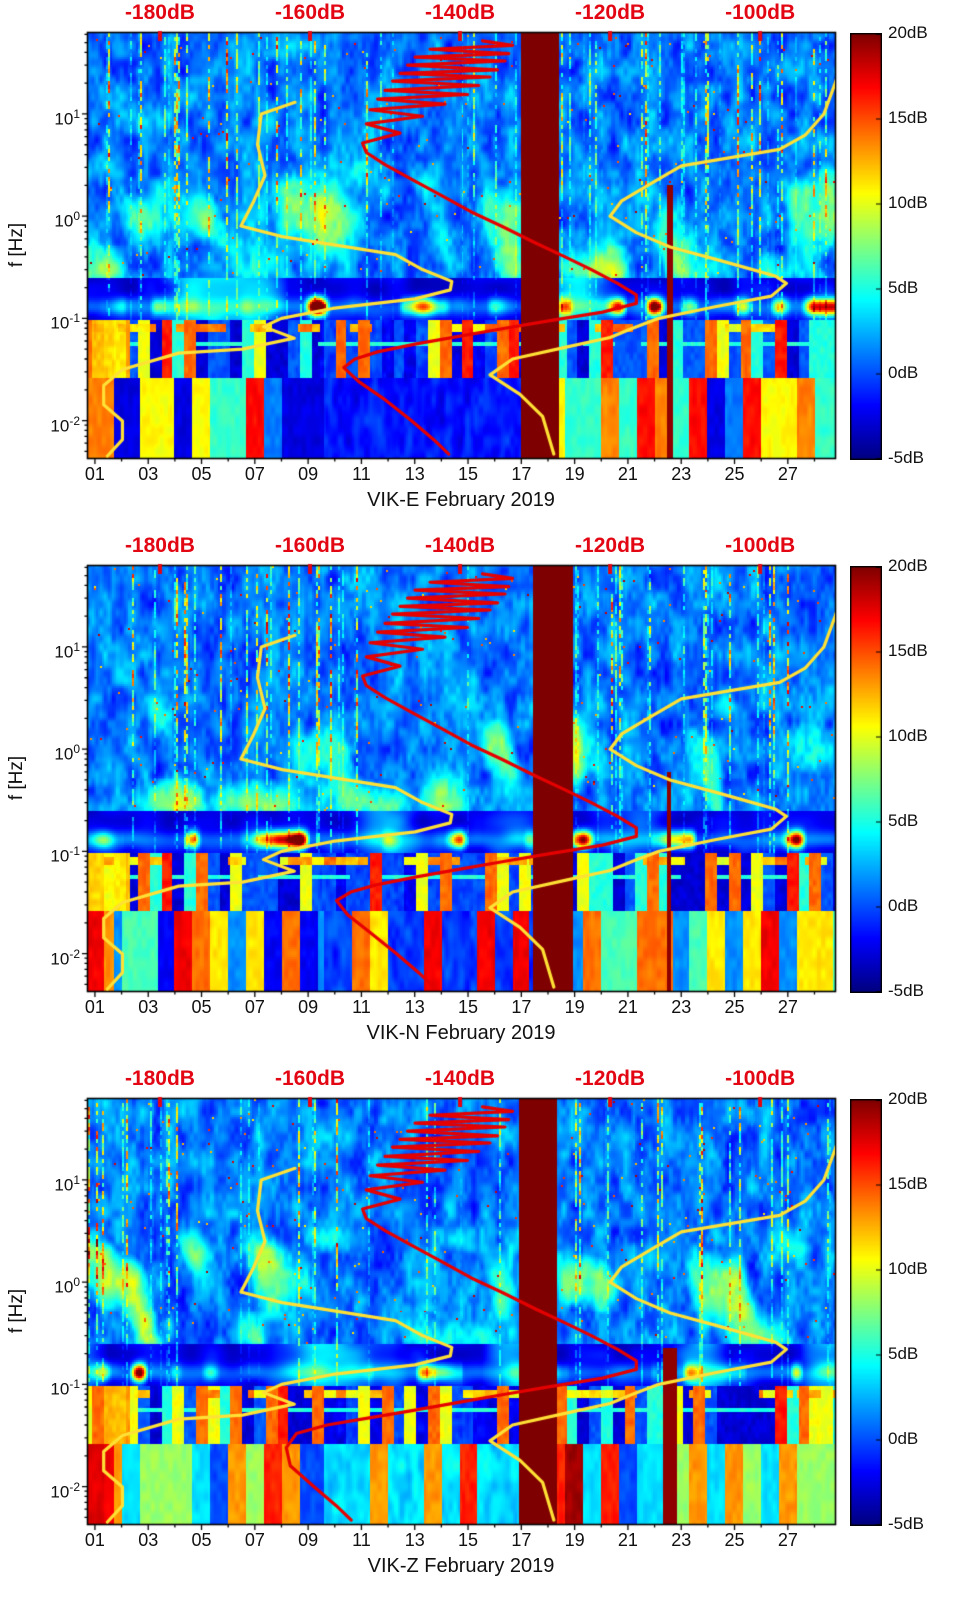 This screenshot has height=1599, width=962. Describe the element at coordinates (67, 220) in the screenshot. I see `y-tick-label: 10⁰` at that location.